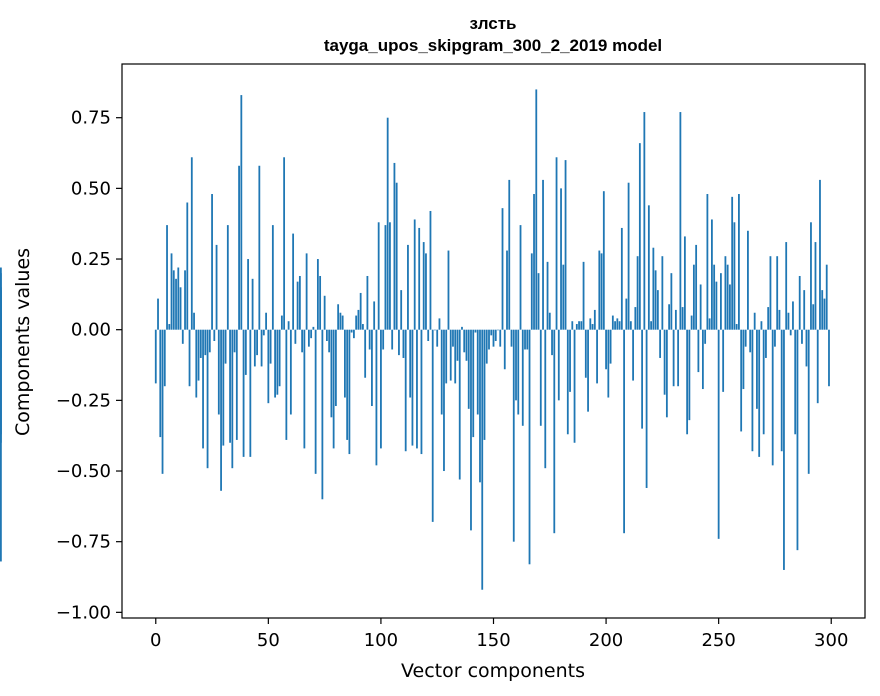 The height and width of the screenshot is (696, 880). What do you see at coordinates (89, 365) in the screenshot?
I see `y-axis-ticks: −1.00 −0.75 −0.50 −0.25 0.00 0.25 0.50 0.75` at bounding box center [89, 365].